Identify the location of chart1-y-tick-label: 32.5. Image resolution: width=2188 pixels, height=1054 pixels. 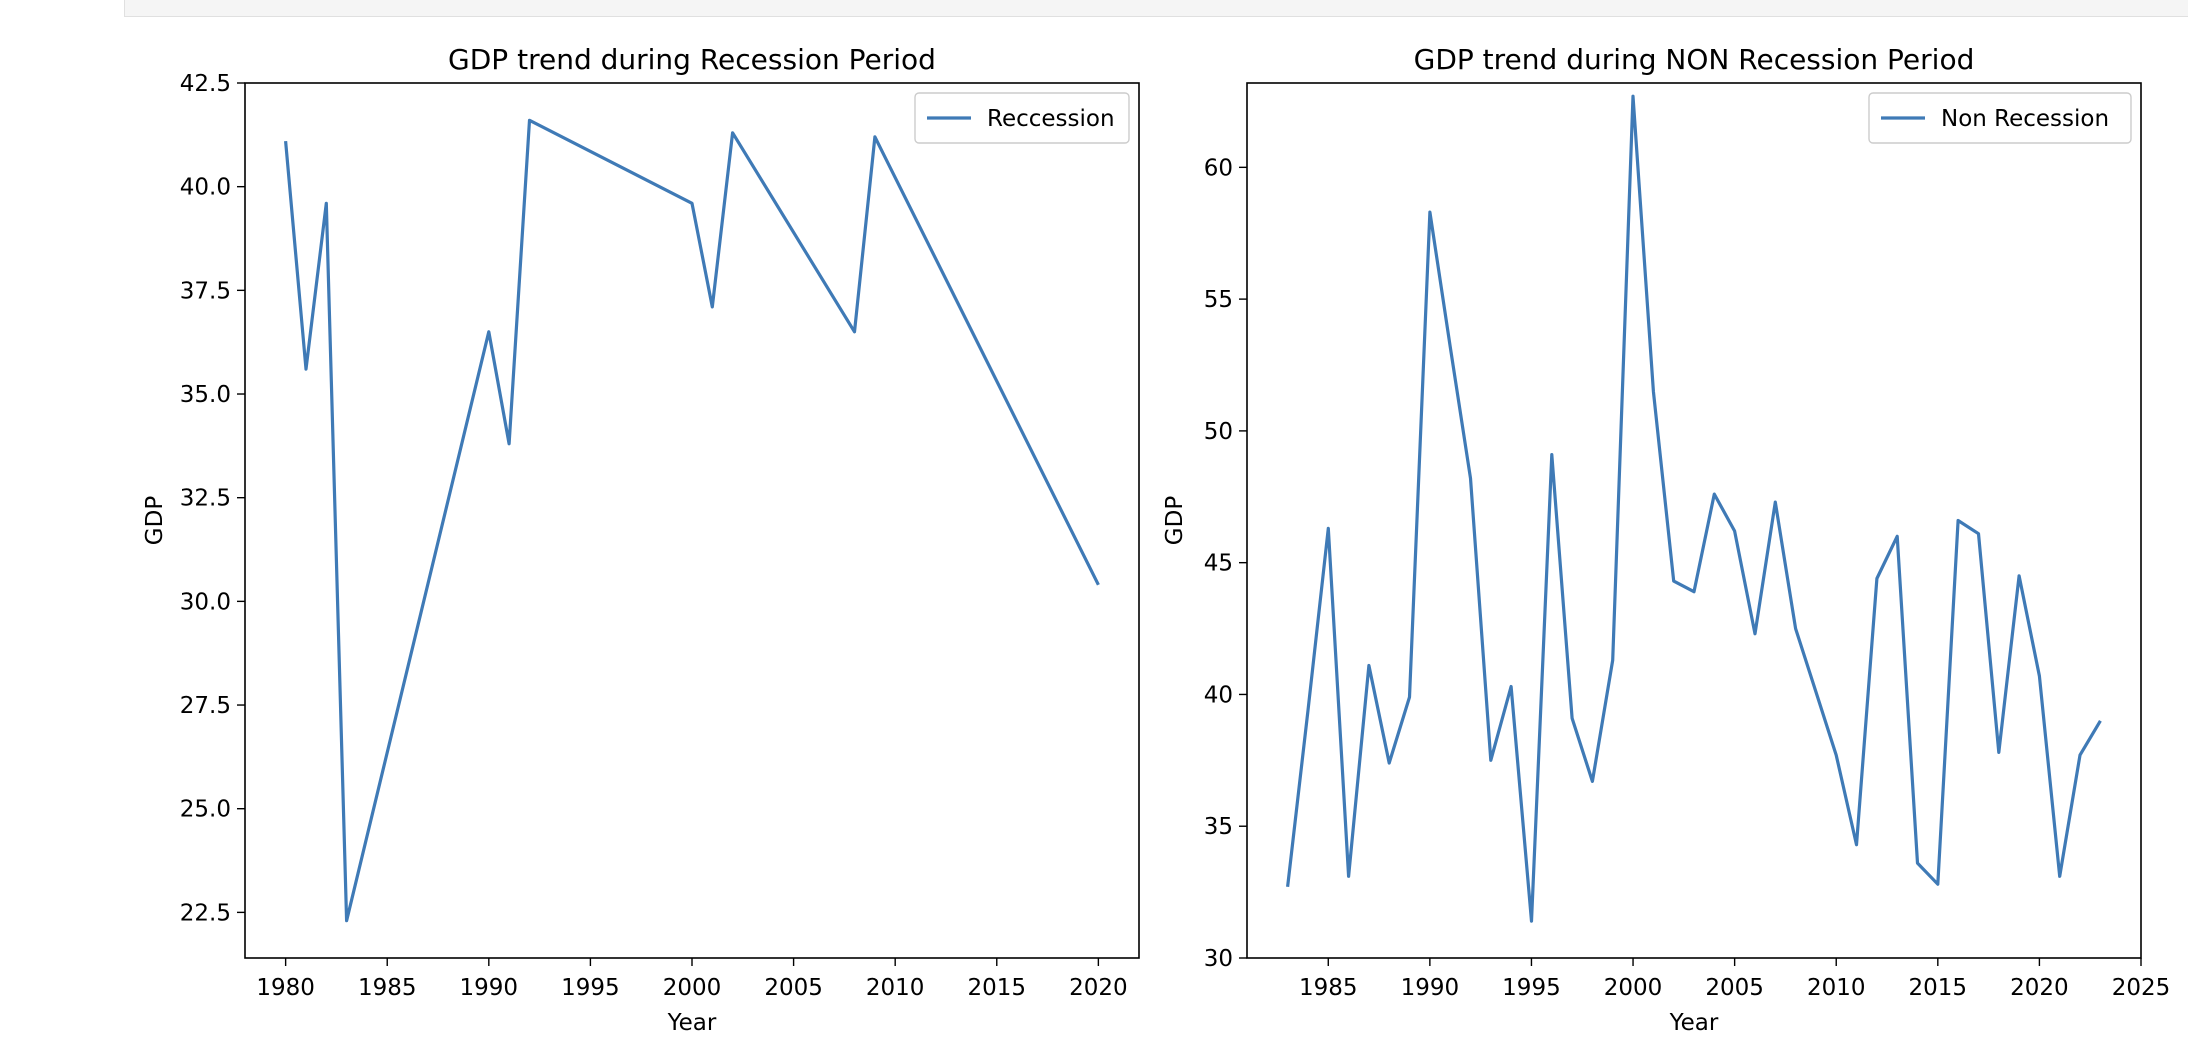
(205, 499).